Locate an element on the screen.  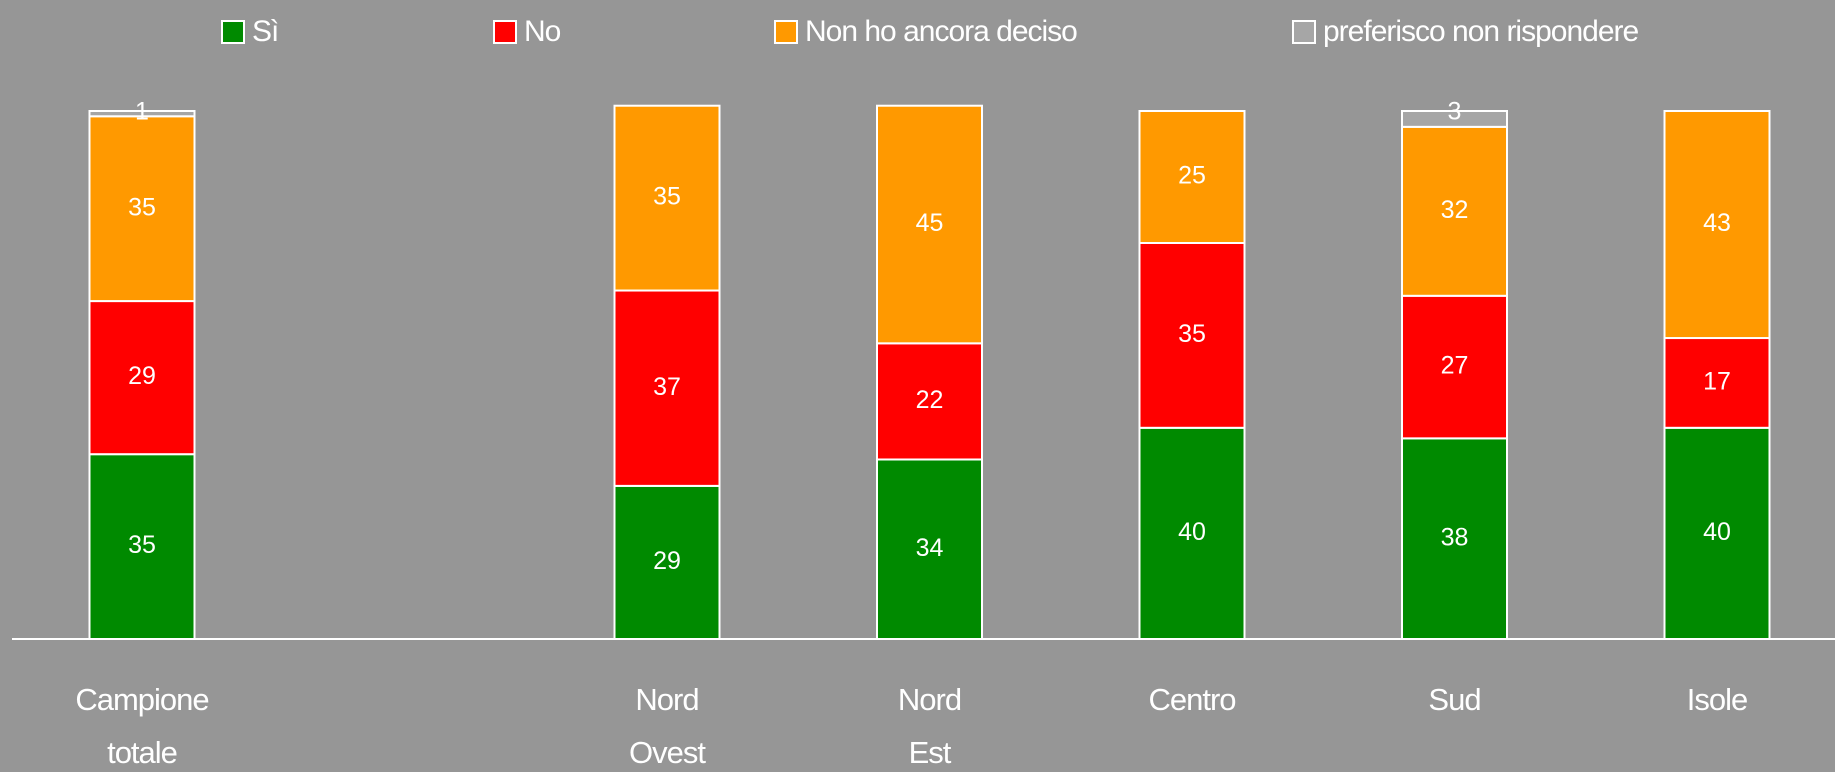
data-label: 27 is located at coordinates (1455, 366).